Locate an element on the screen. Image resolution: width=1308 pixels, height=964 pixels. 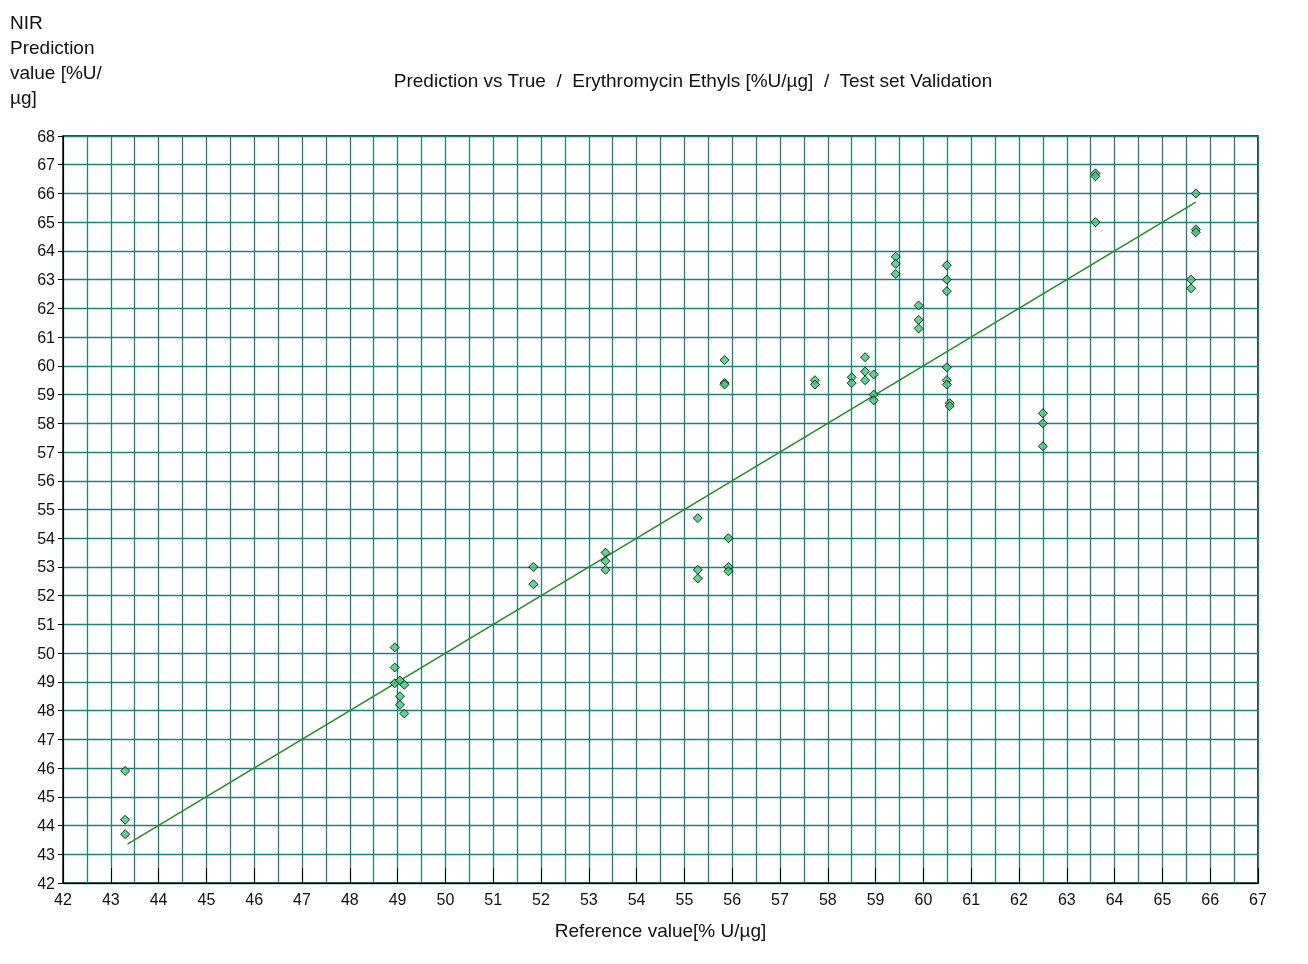
y-tick-label: 59 is located at coordinates (46, 395).